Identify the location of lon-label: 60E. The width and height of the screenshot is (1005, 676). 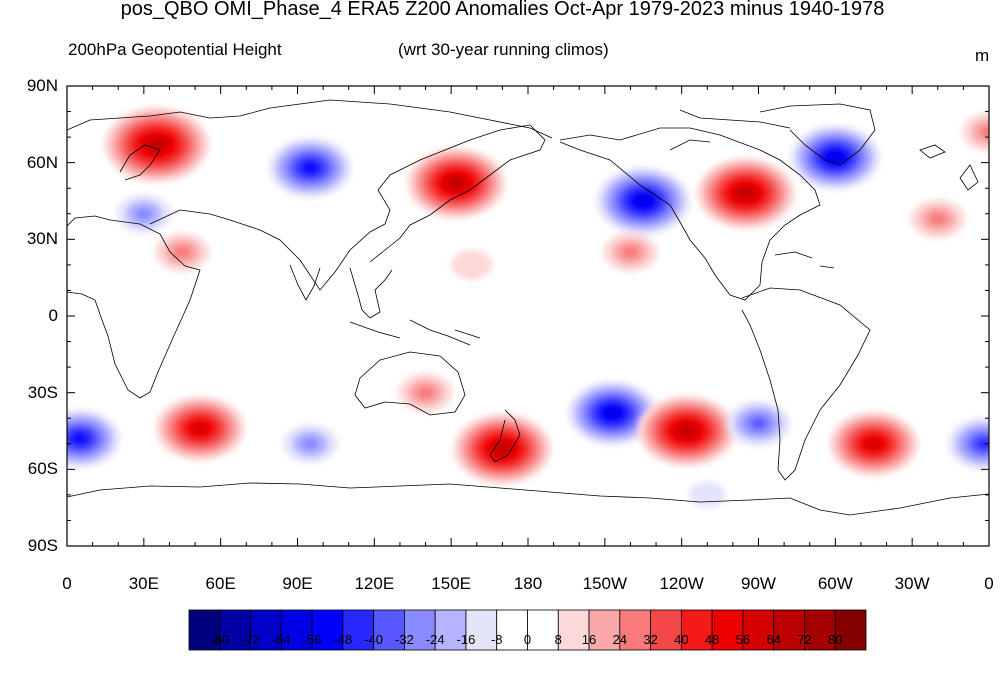
(220, 583).